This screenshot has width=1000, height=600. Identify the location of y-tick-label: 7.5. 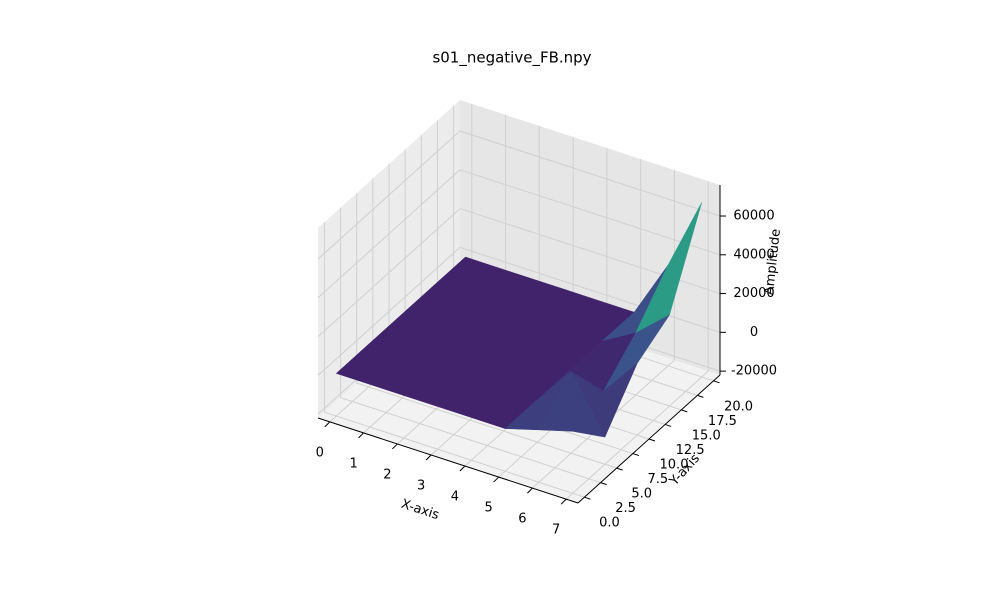
(658, 479).